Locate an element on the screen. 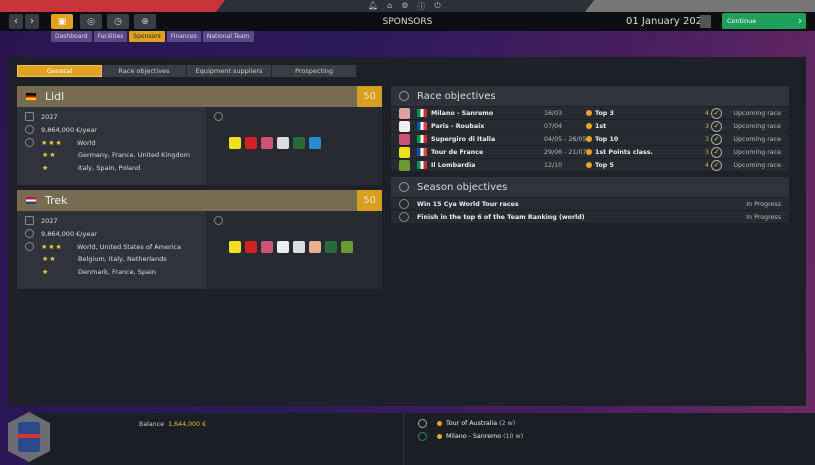 The image size is (815, 465). subtab-finances: Finances is located at coordinates (183, 36).